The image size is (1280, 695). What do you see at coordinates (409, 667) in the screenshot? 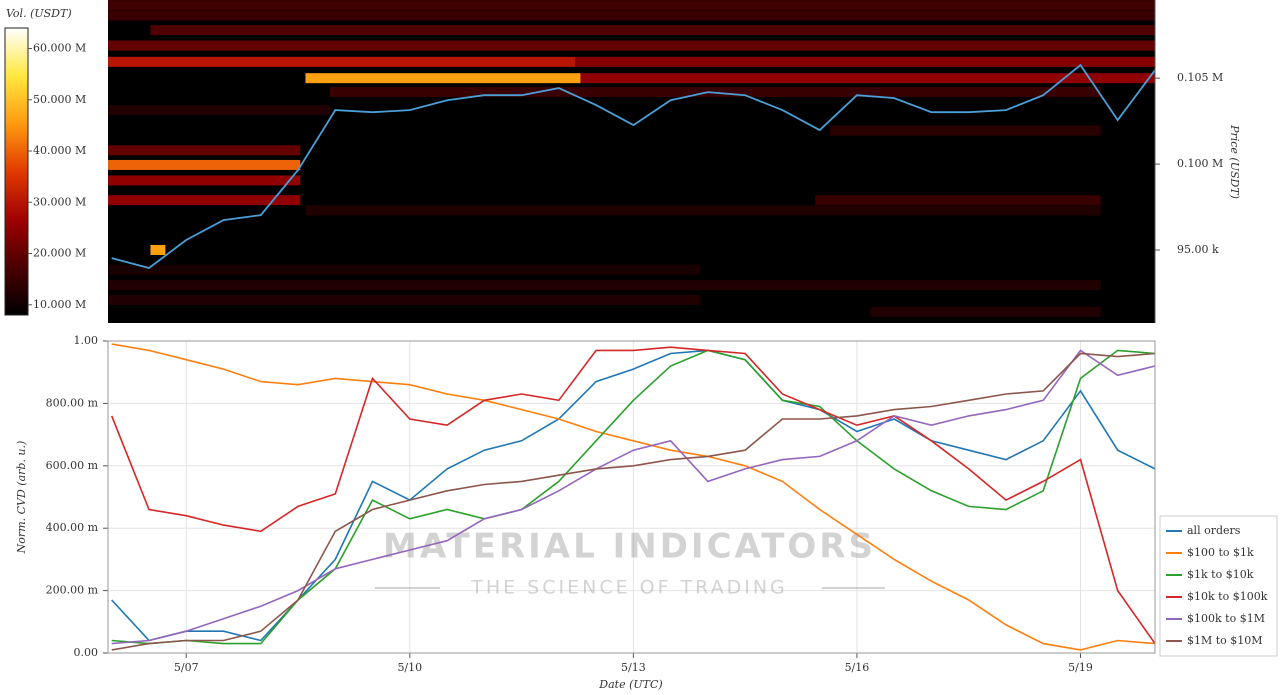
I see `x-tick-label: 5/10` at bounding box center [409, 667].